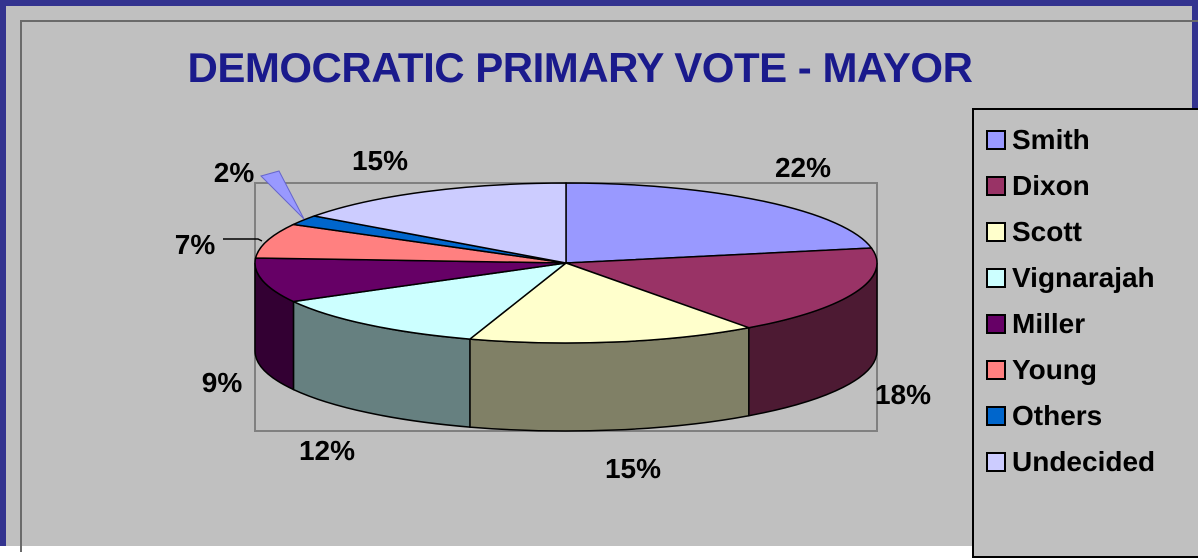 This screenshot has height=558, width=1198. Describe the element at coordinates (609, 379) in the screenshot. I see `pie-side-scott` at that location.